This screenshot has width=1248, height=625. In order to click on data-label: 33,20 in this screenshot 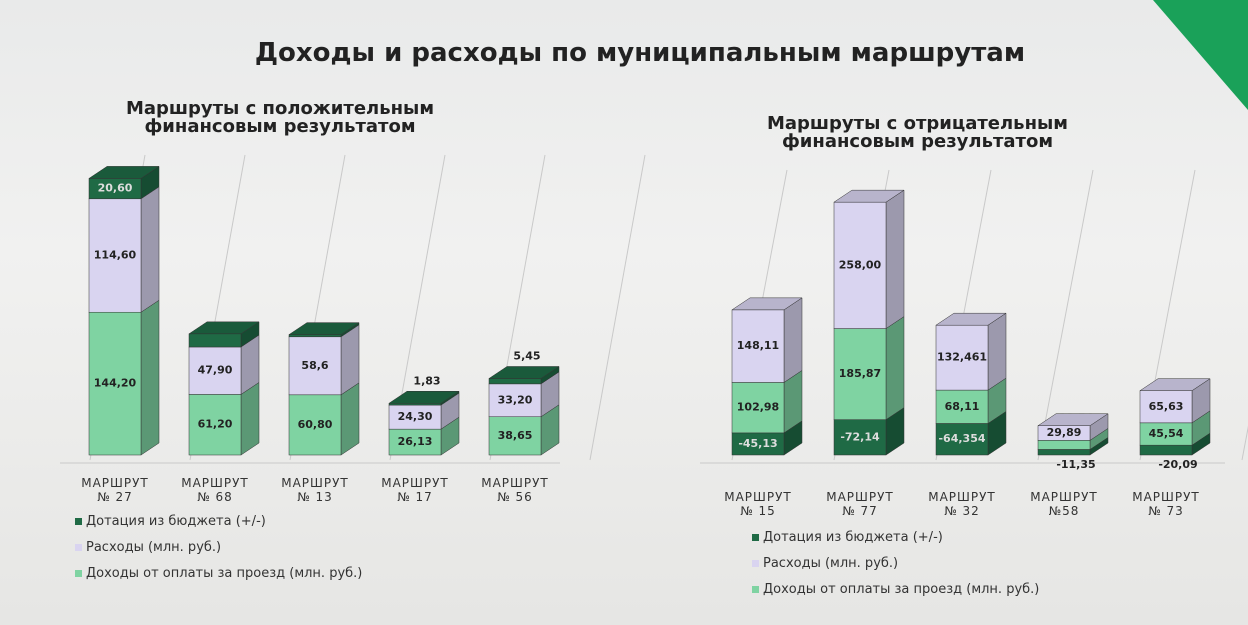, I will do `click(515, 399)`.